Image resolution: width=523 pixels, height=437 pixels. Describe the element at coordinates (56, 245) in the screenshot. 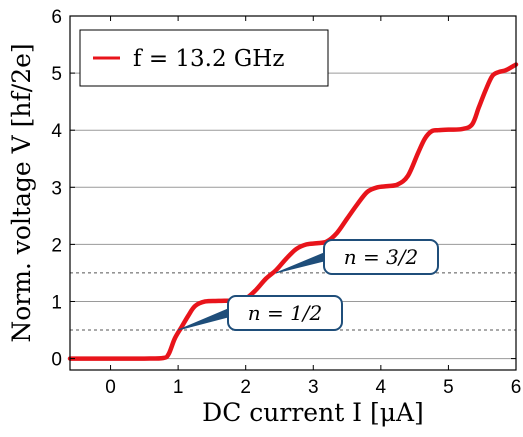

I see `y-tick-label: 2` at that location.